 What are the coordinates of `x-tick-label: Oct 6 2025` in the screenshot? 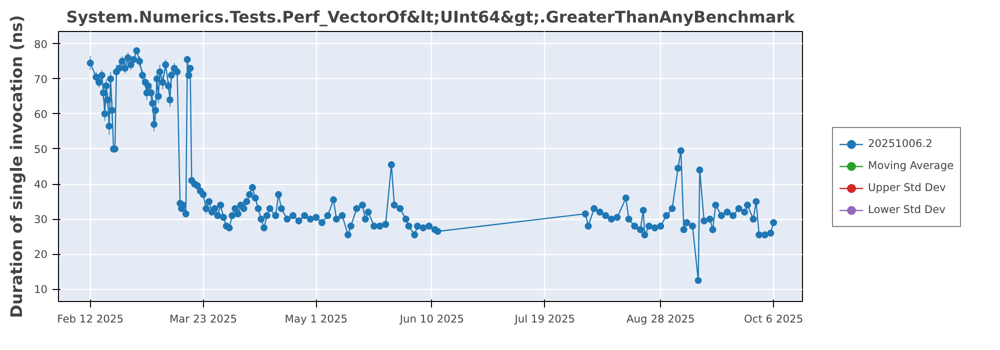 It's located at (774, 319).